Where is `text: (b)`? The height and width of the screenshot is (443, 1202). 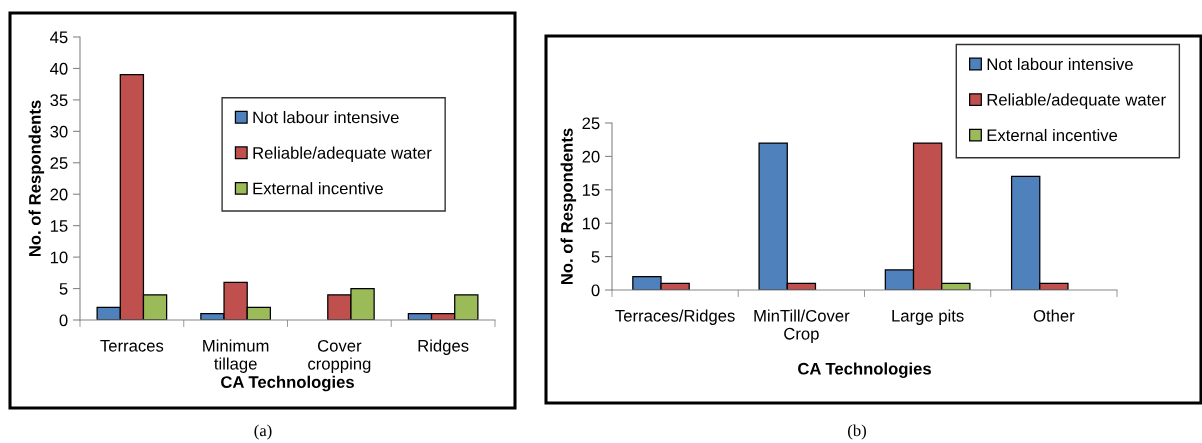 text: (b) is located at coordinates (857, 432).